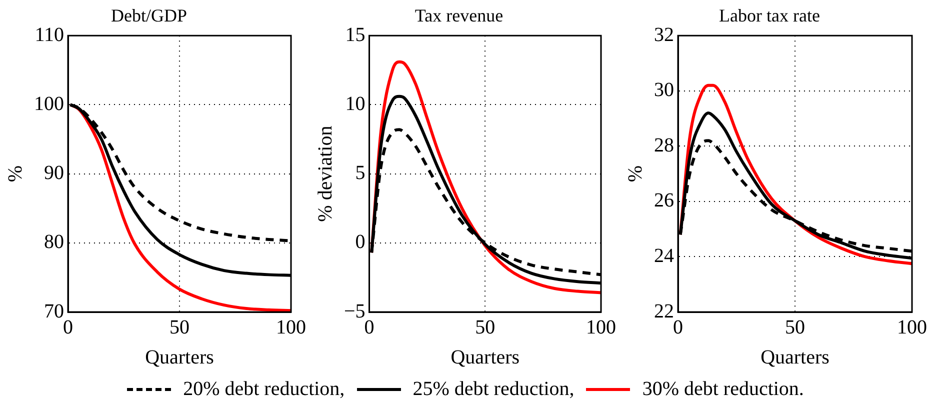 The height and width of the screenshot is (418, 931). Describe the element at coordinates (54, 173) in the screenshot. I see `y-tick-label: 90` at that location.